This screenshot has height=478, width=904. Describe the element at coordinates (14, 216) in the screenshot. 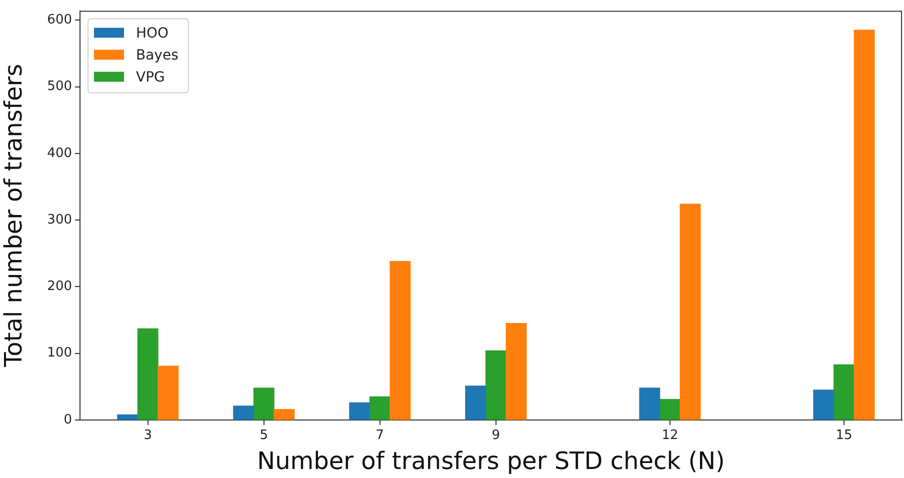

I see `y-axis-title: Total number of transfers` at that location.